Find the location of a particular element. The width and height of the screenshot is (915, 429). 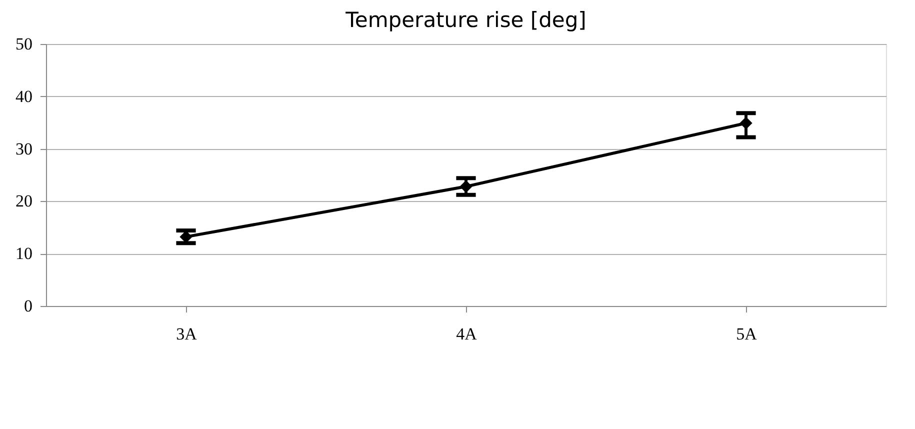

chart-title: Temperature rise [deg] is located at coordinates (465, 20).